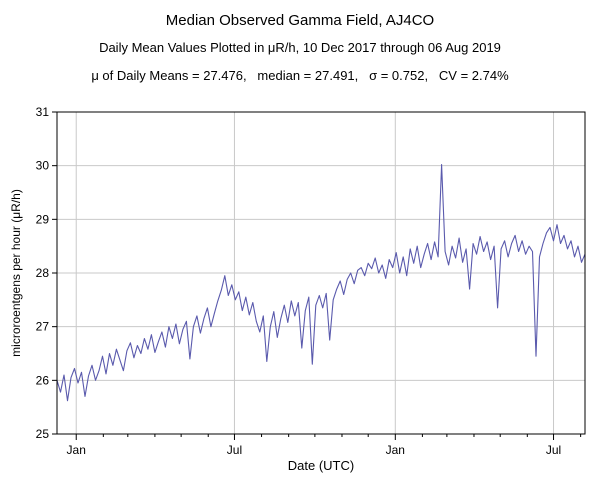 The width and height of the screenshot is (600, 496). I want to click on svg-text: Date (UTC), so click(321, 465).